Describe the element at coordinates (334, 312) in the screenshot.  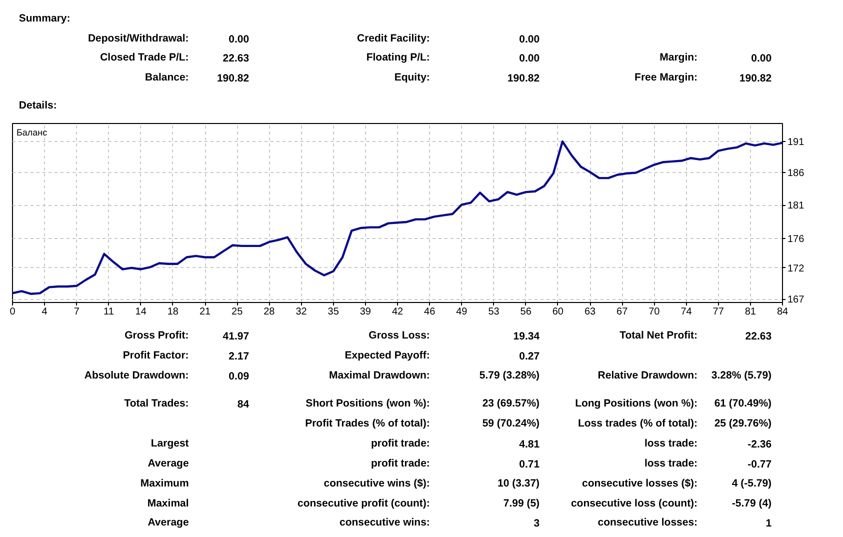
I see `x-tick-label: 35` at that location.